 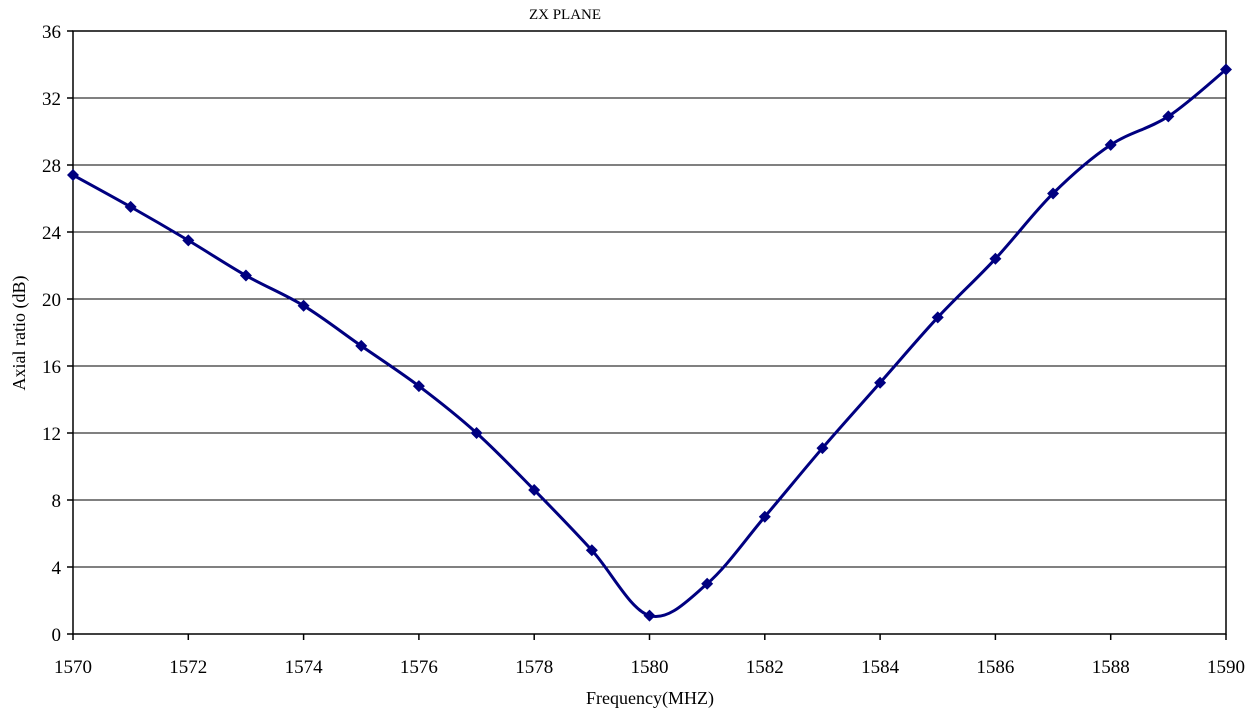 I want to click on x-tick-label: 1578, so click(x=534, y=667).